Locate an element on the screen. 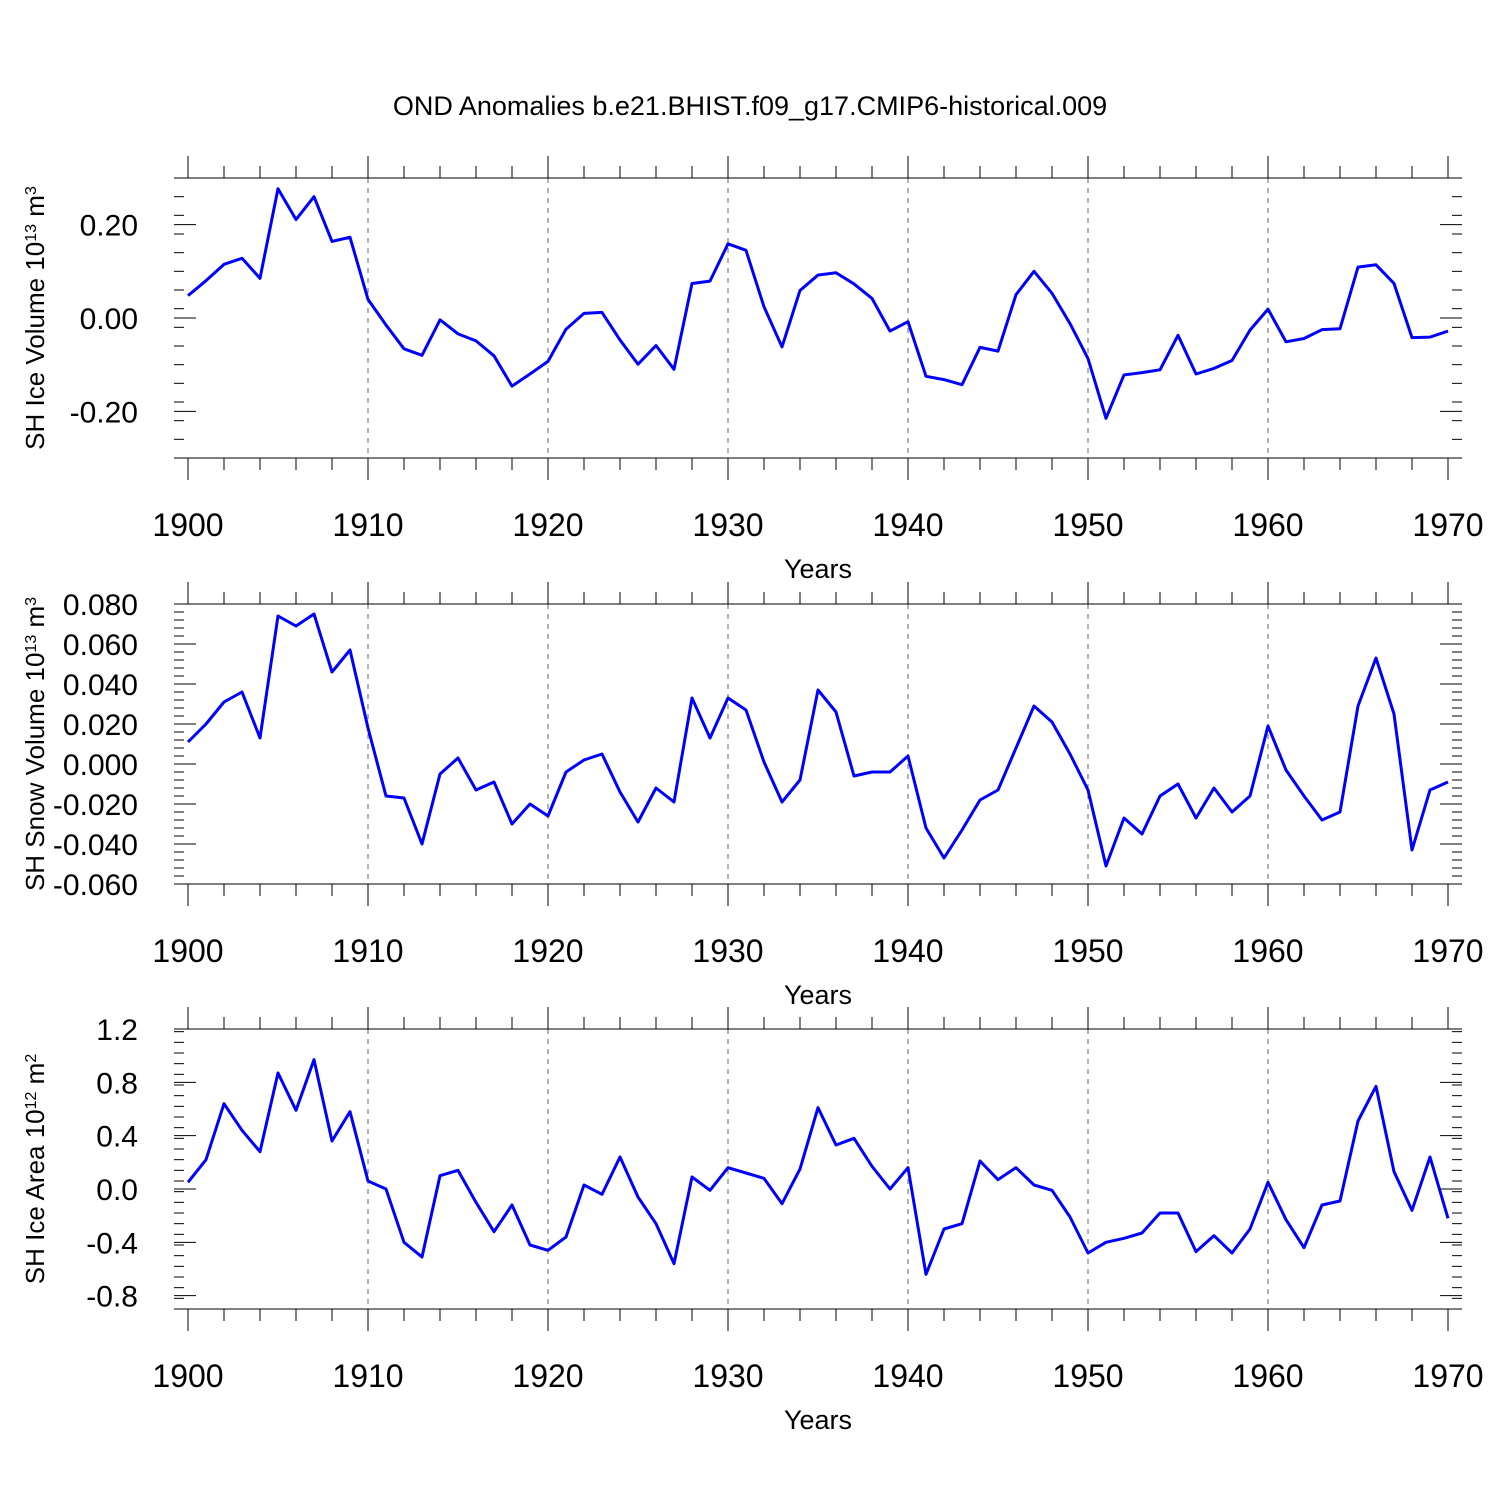 The width and height of the screenshot is (1500, 1500). y-axis-title-exponent: 12 is located at coordinates (31, 1100).